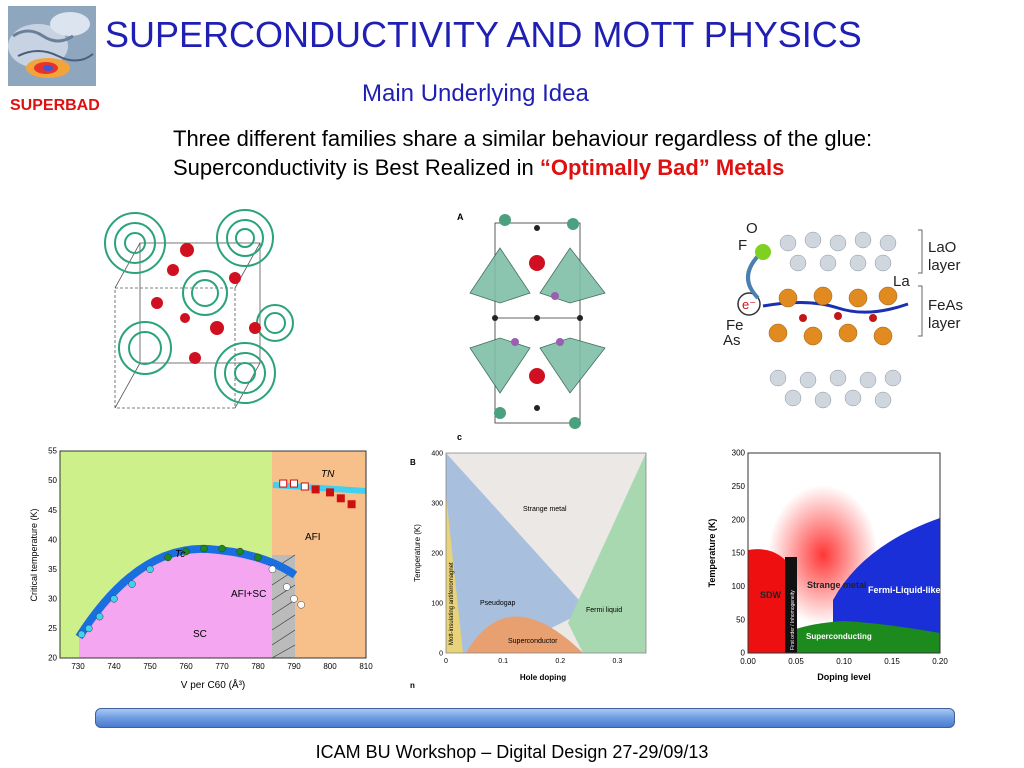  What do you see at coordinates (52, 480) in the screenshot?
I see `chart1-ytick-label: 50` at bounding box center [52, 480].